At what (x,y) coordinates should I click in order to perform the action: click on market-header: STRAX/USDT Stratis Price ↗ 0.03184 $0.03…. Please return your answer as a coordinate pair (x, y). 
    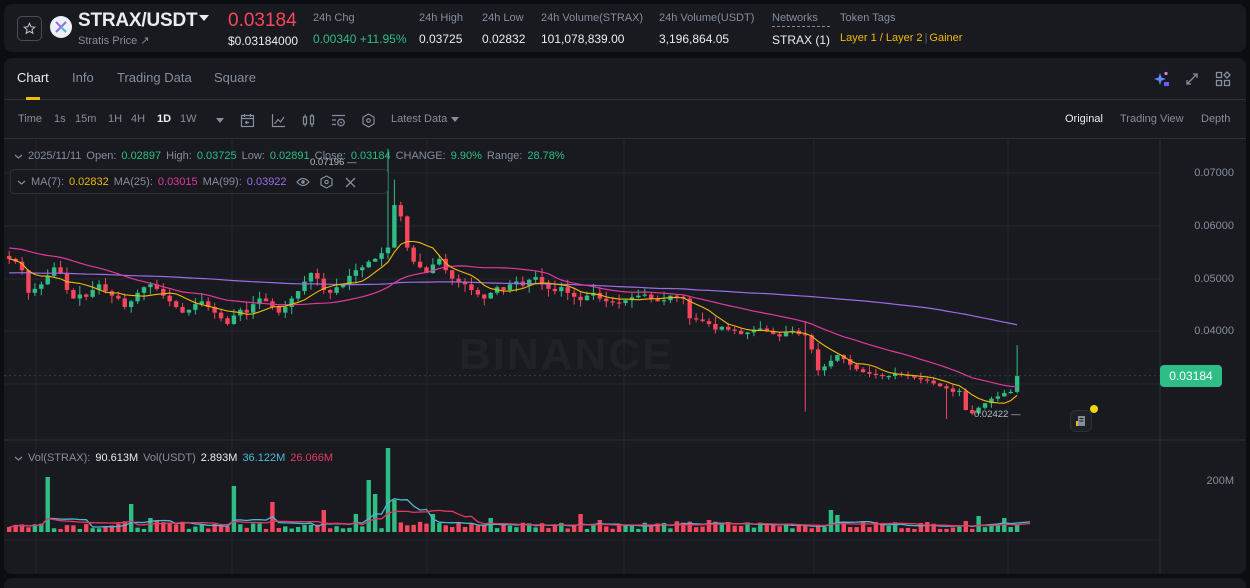
    Looking at the image, I should click on (625, 28).